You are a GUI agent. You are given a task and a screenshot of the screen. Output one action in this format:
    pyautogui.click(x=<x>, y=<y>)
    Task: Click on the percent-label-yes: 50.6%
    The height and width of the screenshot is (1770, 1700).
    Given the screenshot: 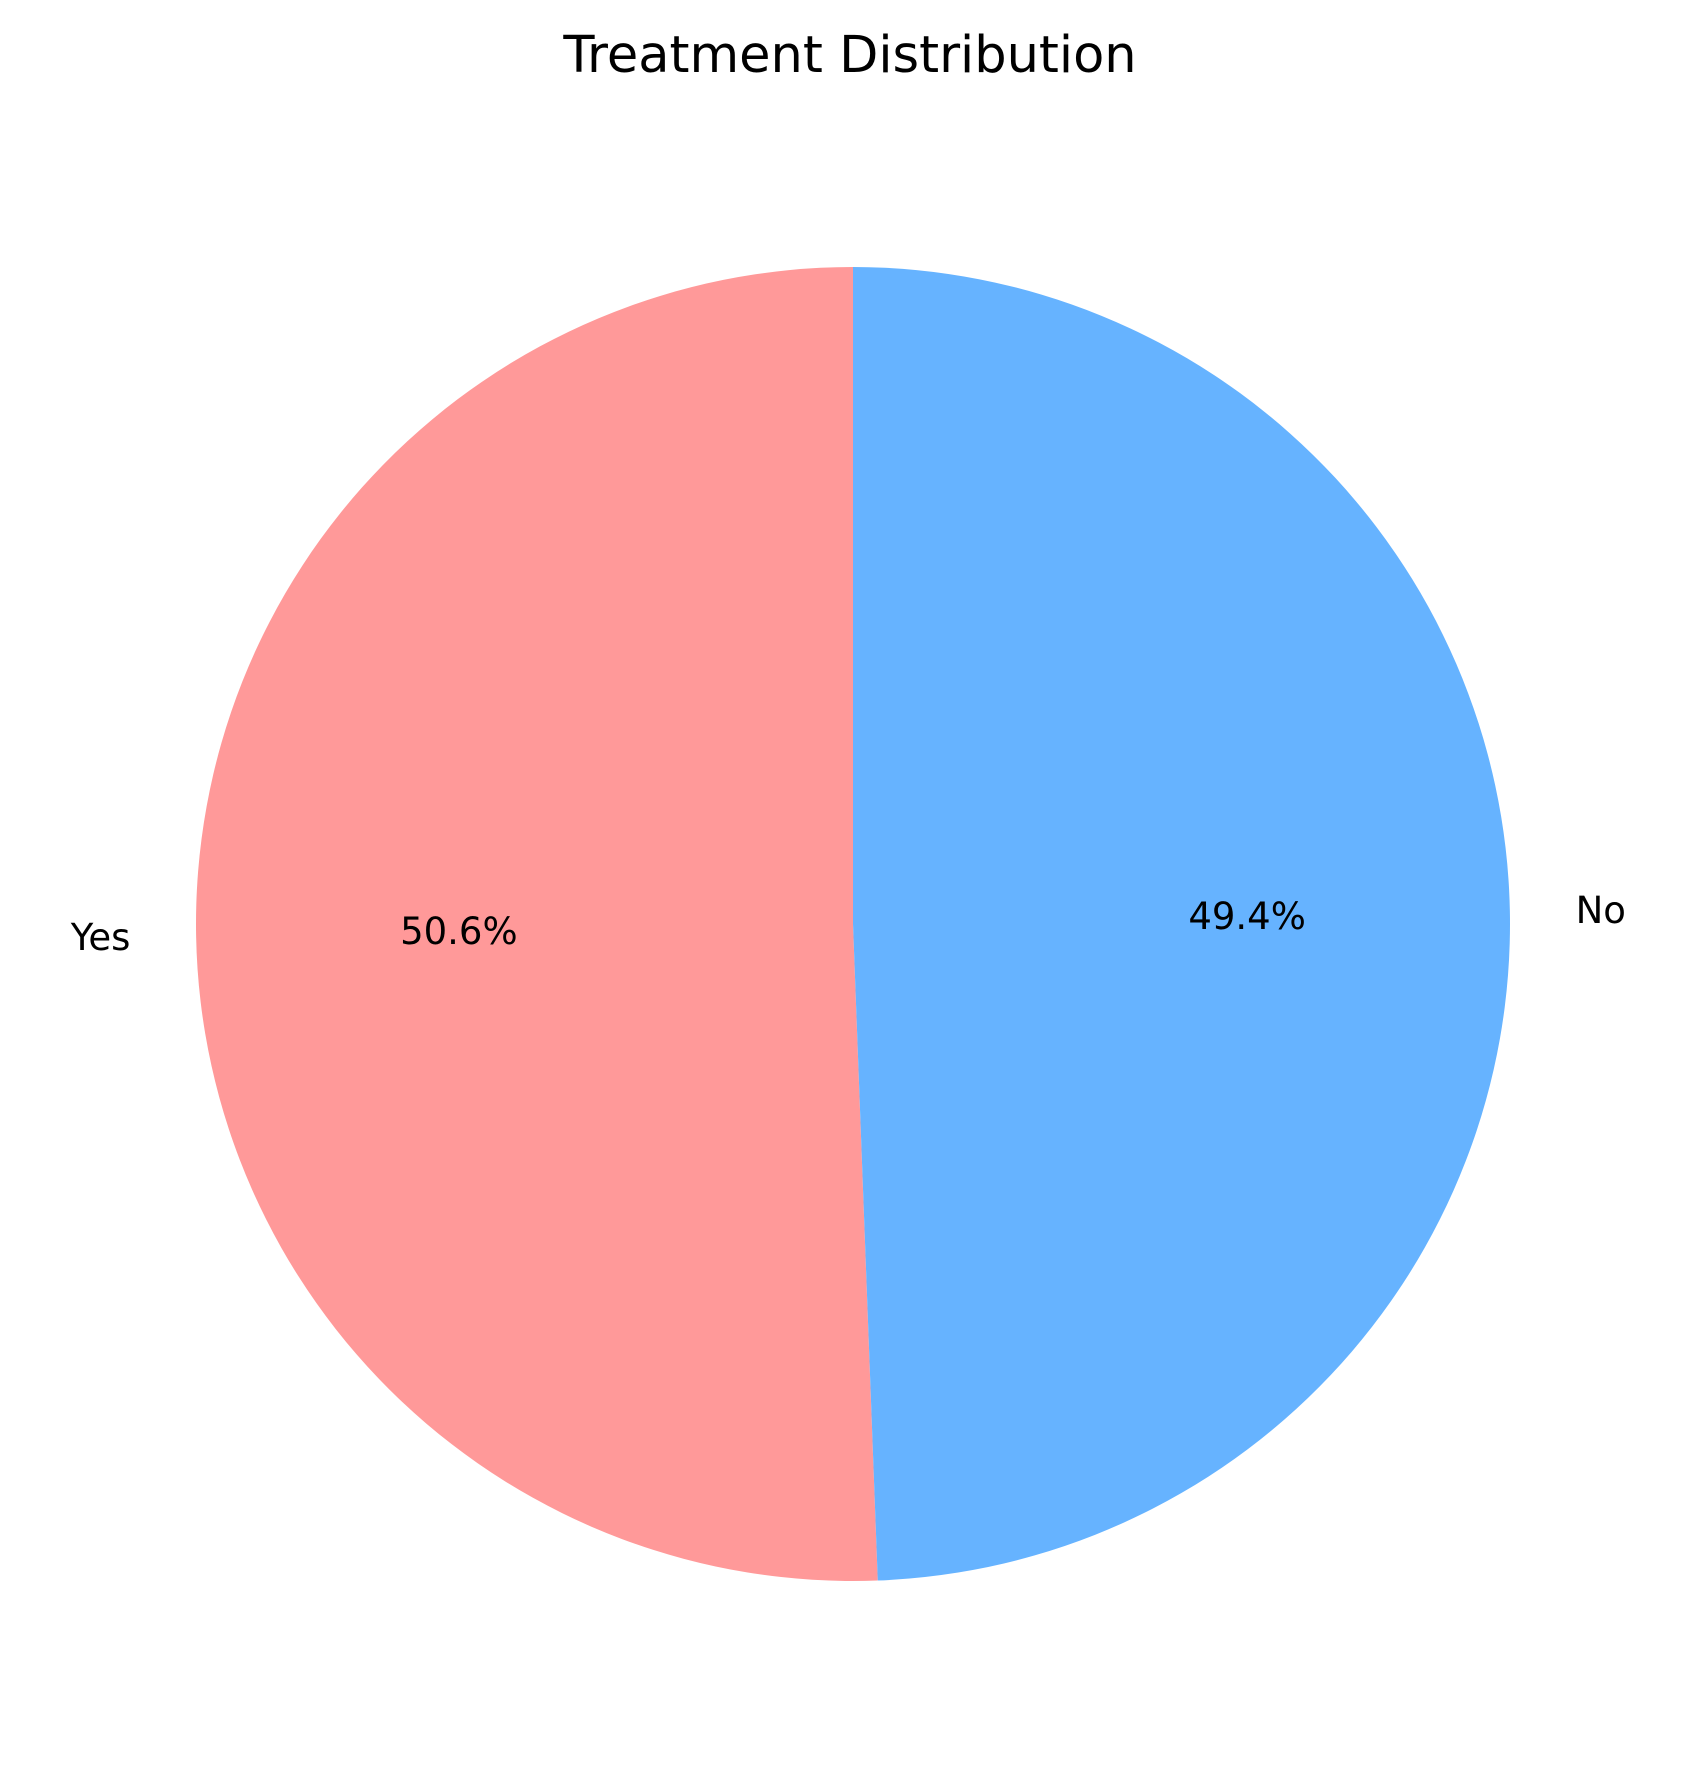 What is the action you would take?
    pyautogui.click(x=459, y=931)
    